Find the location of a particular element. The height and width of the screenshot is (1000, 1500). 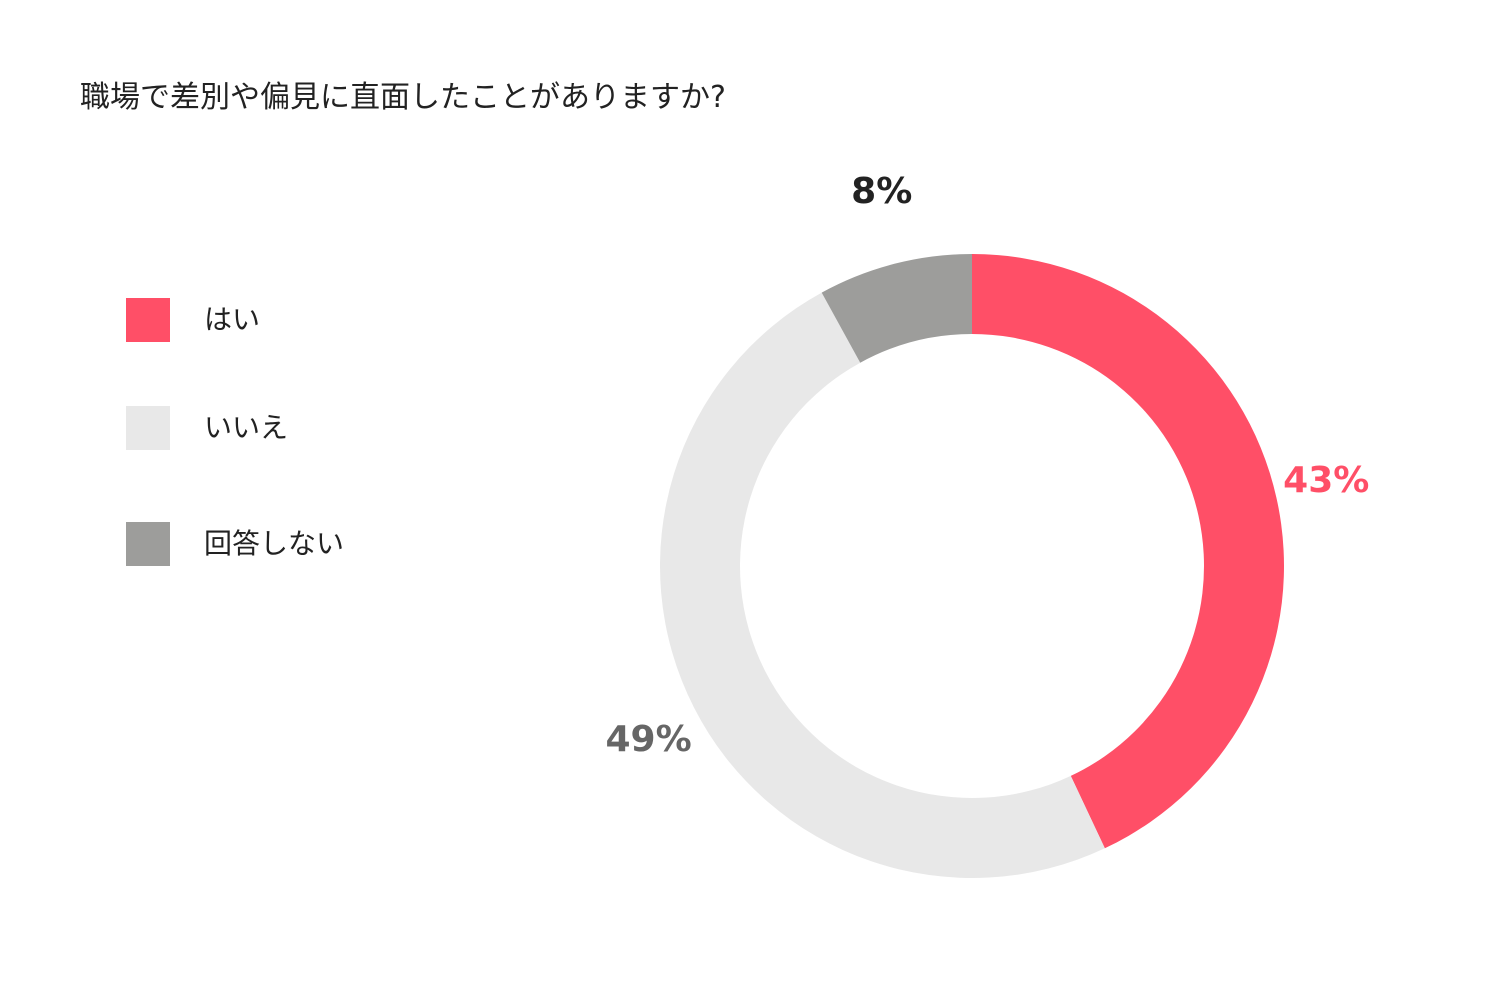

legend-label-no: いいえ is located at coordinates (246, 427).